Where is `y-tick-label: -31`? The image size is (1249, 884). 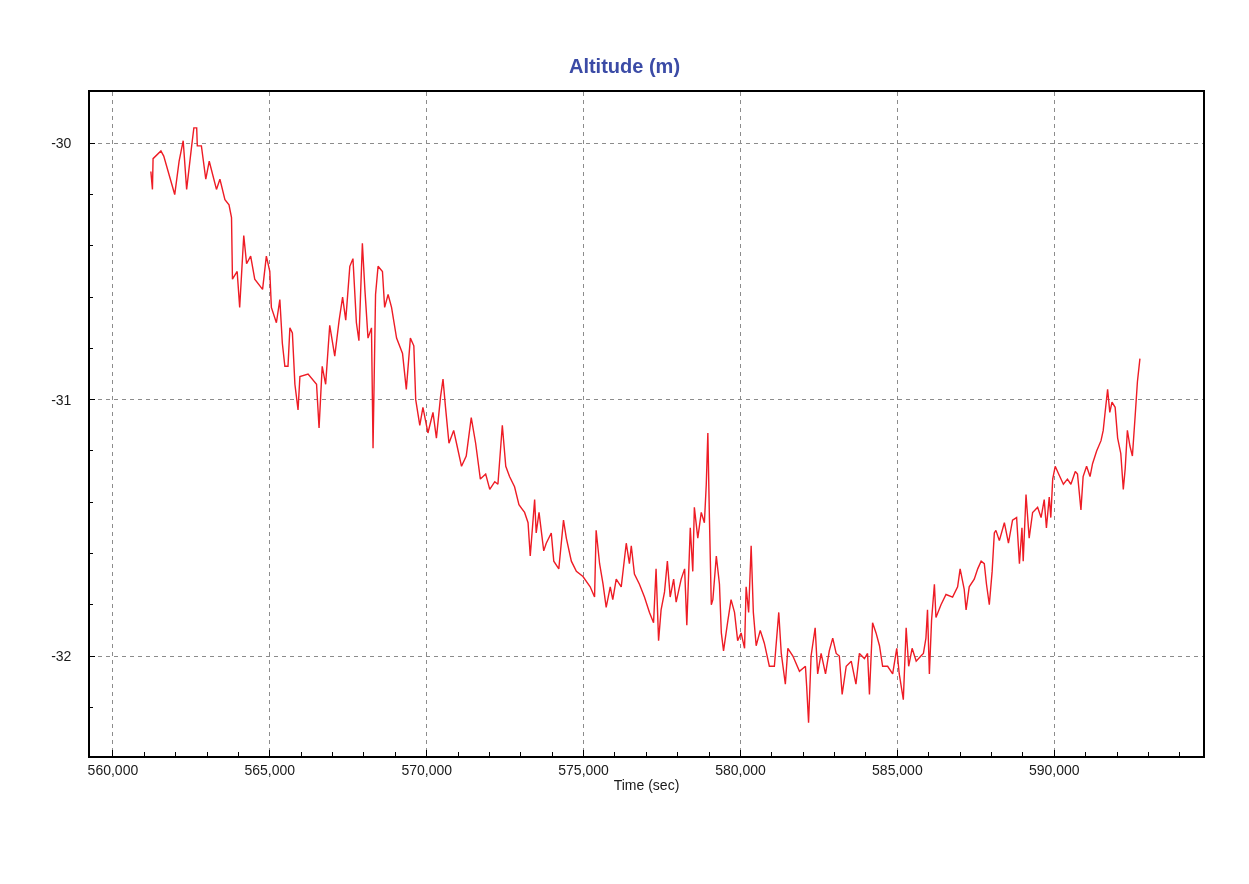
y-tick-label: -31 is located at coordinates (61, 399).